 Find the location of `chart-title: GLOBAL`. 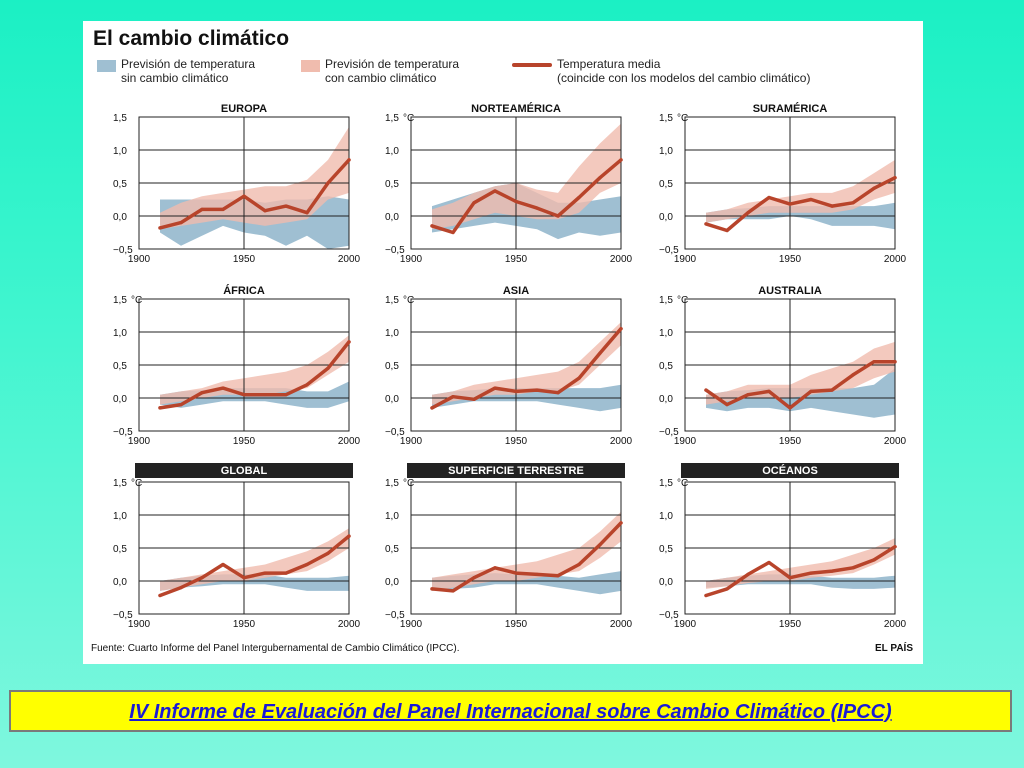

chart-title: GLOBAL is located at coordinates (244, 471).